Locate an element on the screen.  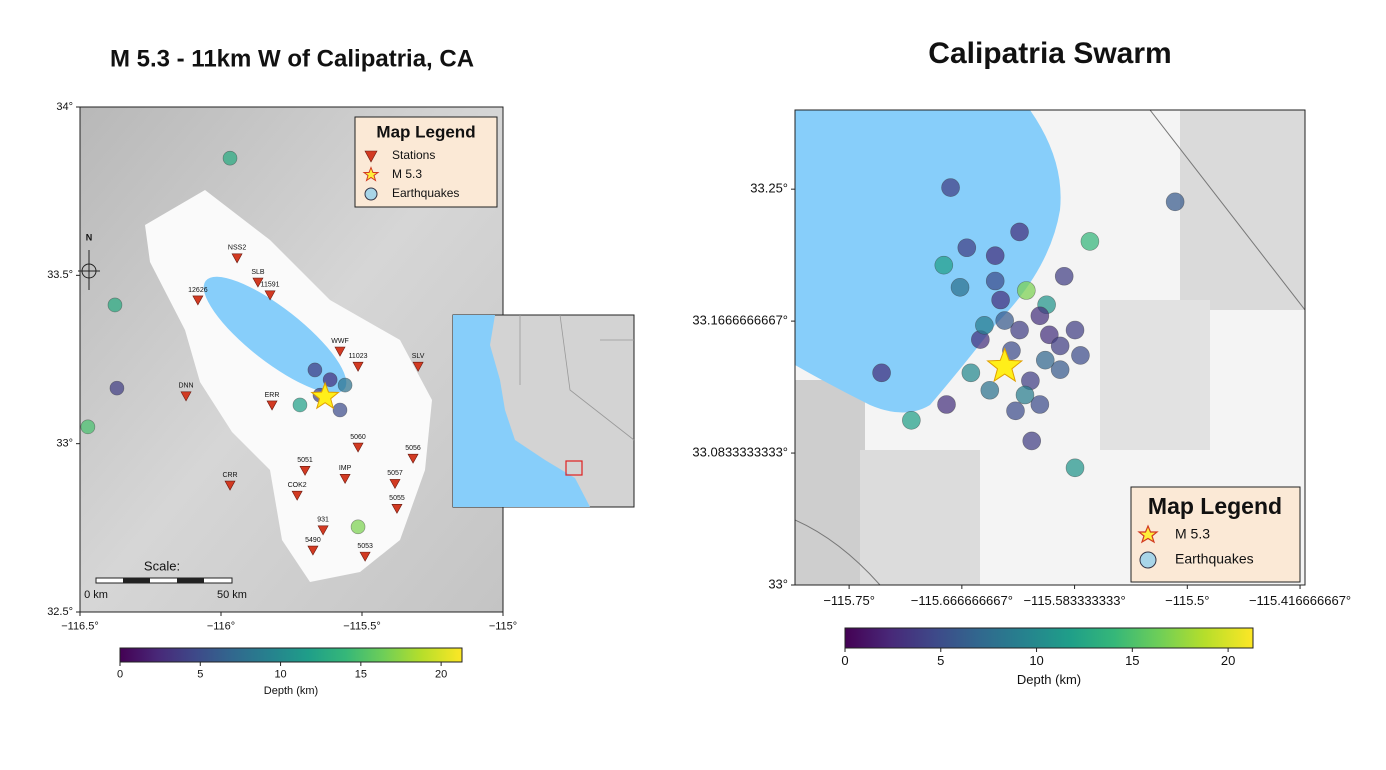
station-label: SLV is located at coordinates (418, 356).